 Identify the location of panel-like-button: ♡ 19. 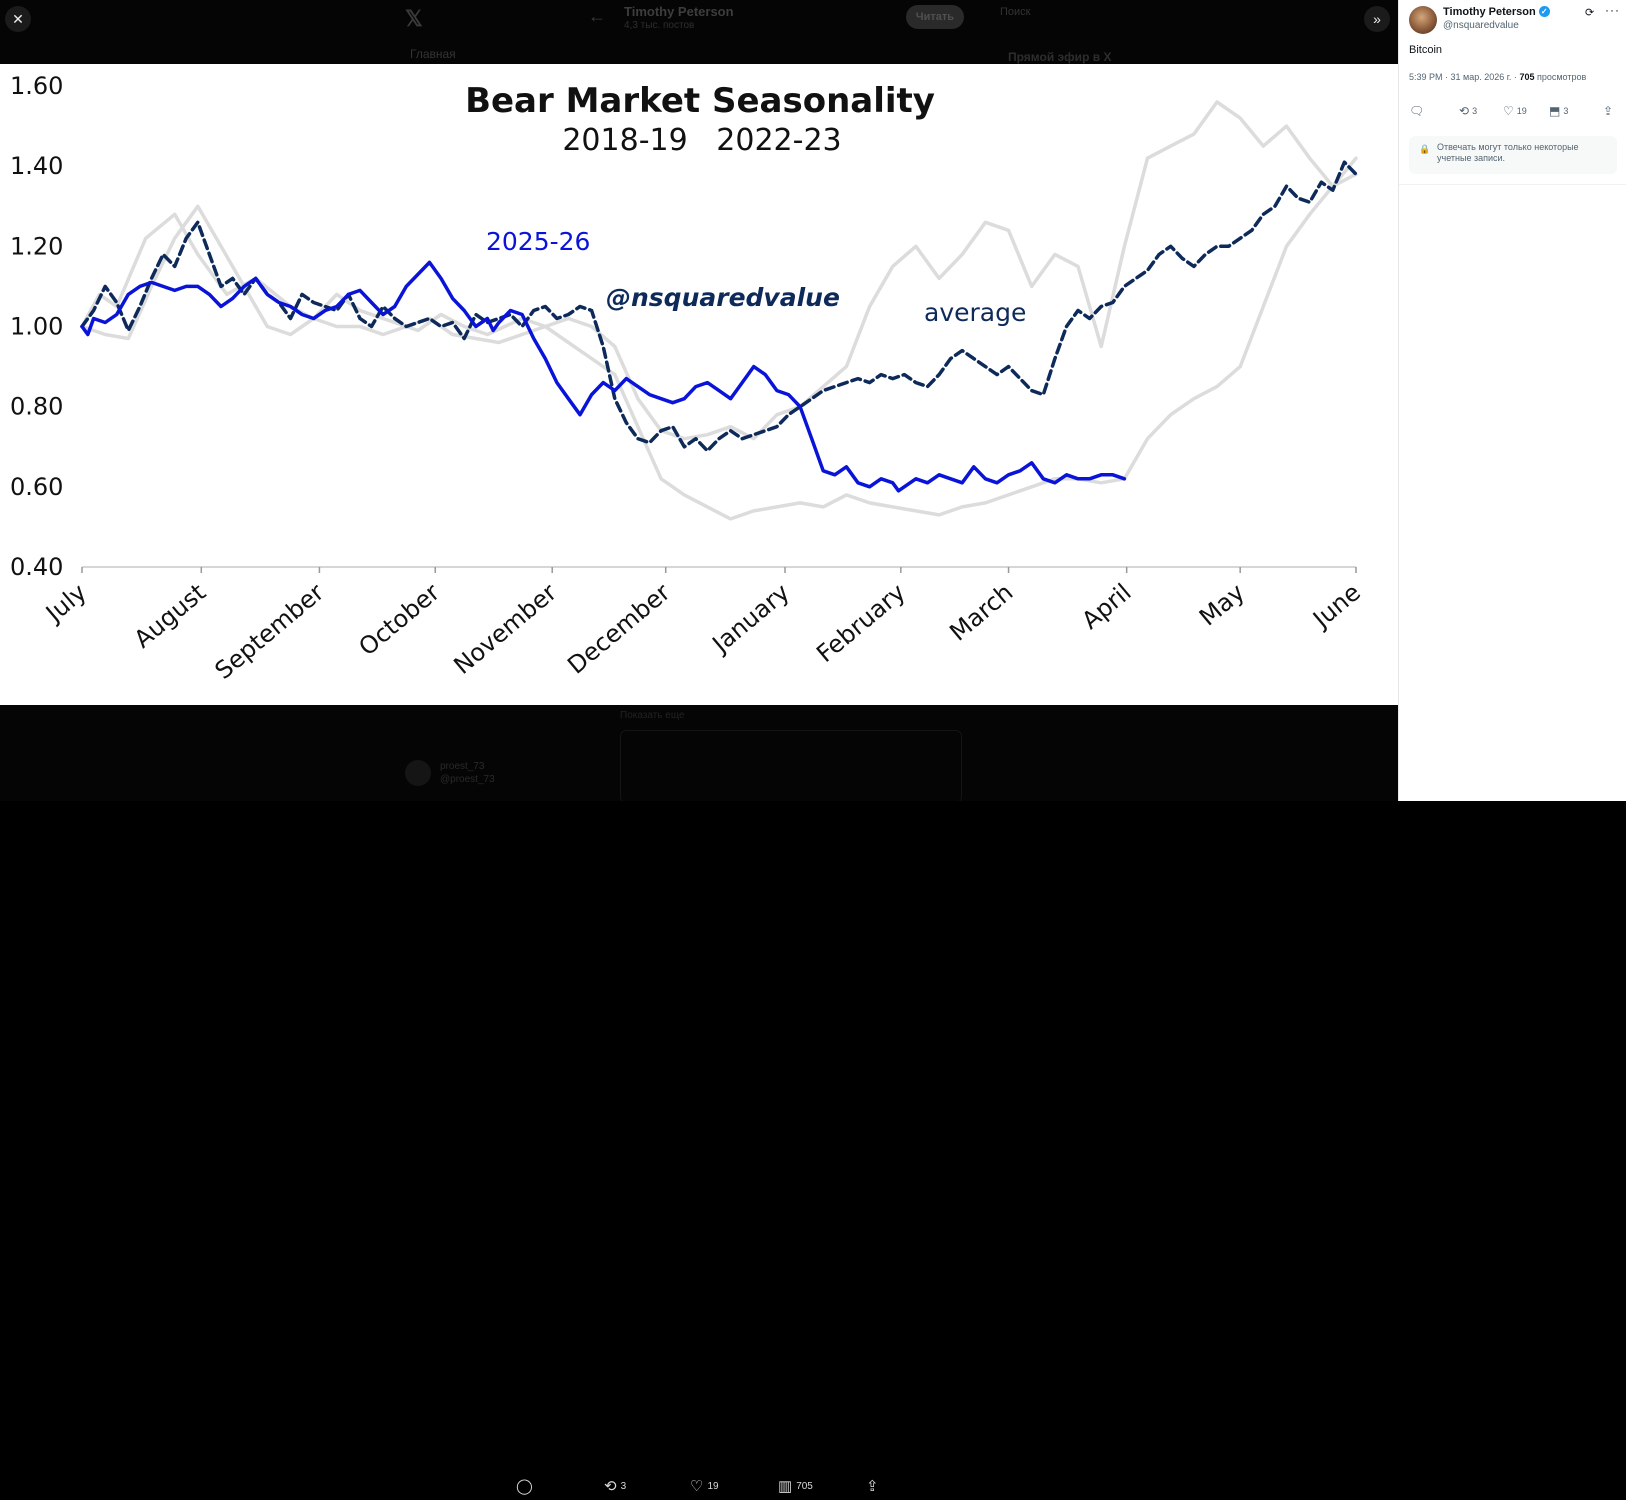
(1515, 111).